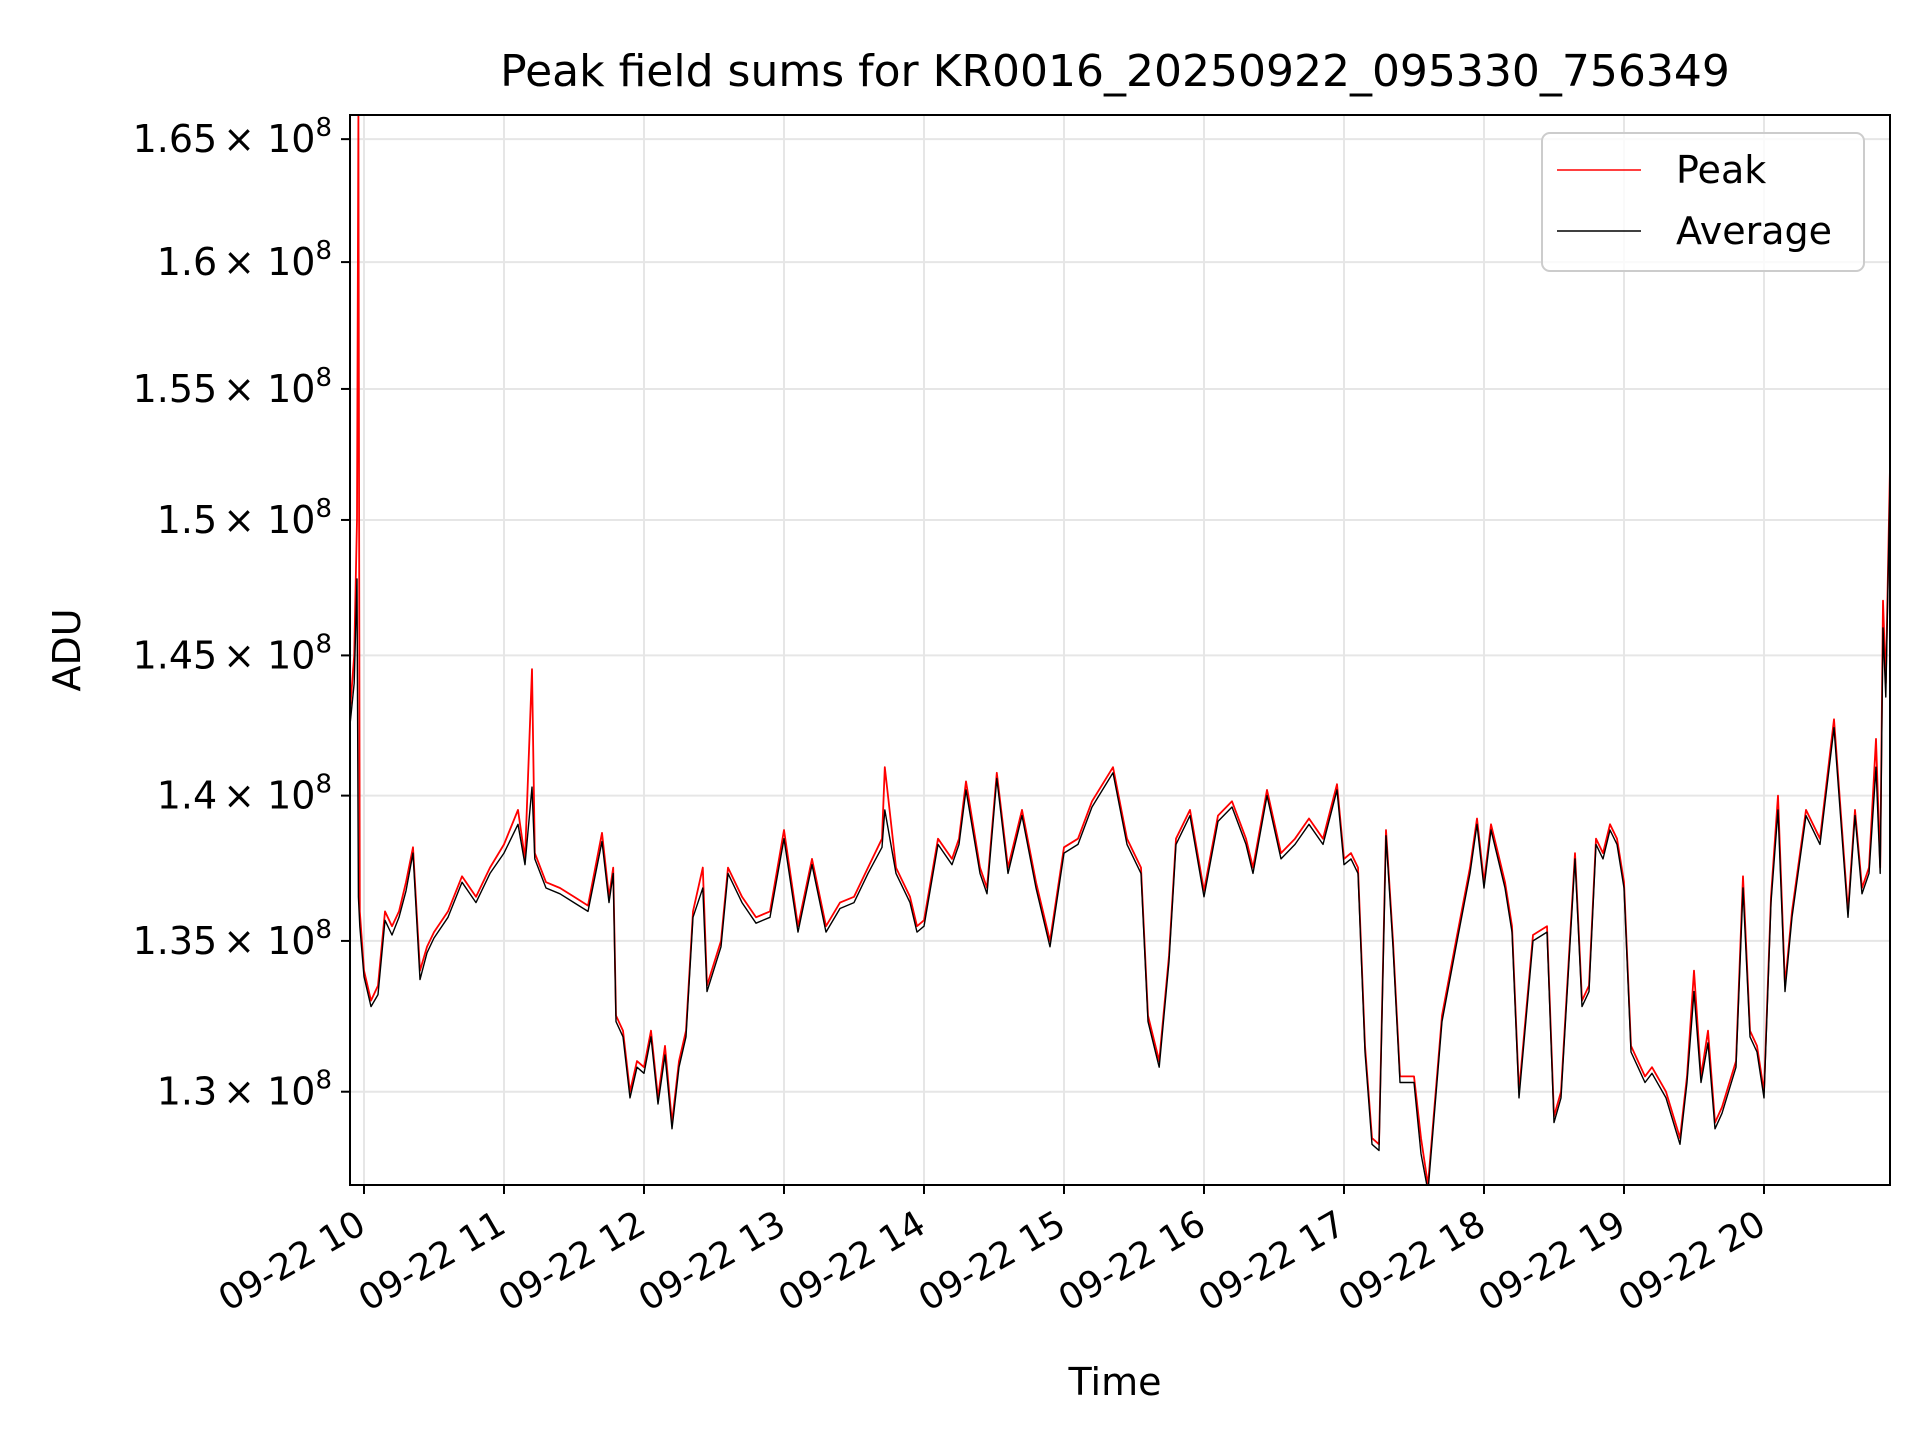 The image size is (1920, 1440). I want to click on y-tick-label: 1.4 × 10⁸, so click(244, 794).